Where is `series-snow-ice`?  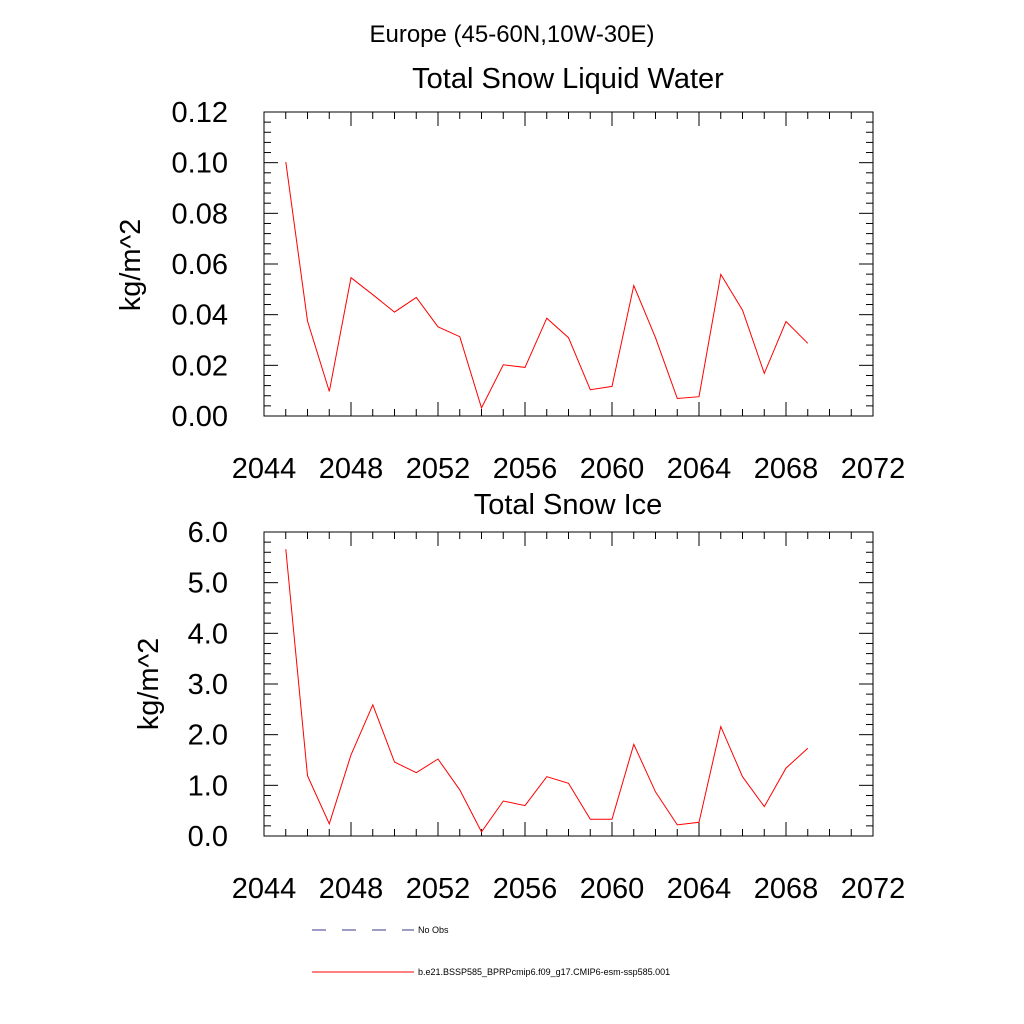
series-snow-ice is located at coordinates (547, 691).